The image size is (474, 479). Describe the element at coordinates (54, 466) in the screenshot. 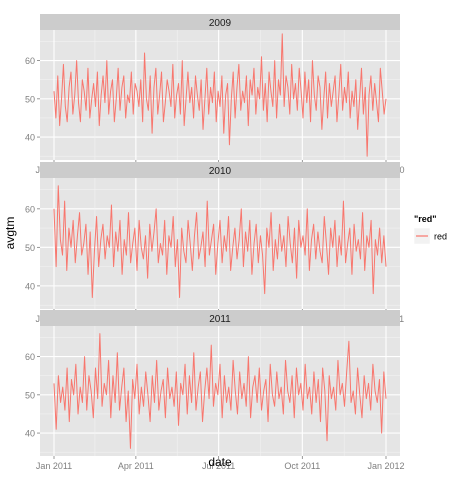

I see `x-tick-label: Jan 2011` at that location.